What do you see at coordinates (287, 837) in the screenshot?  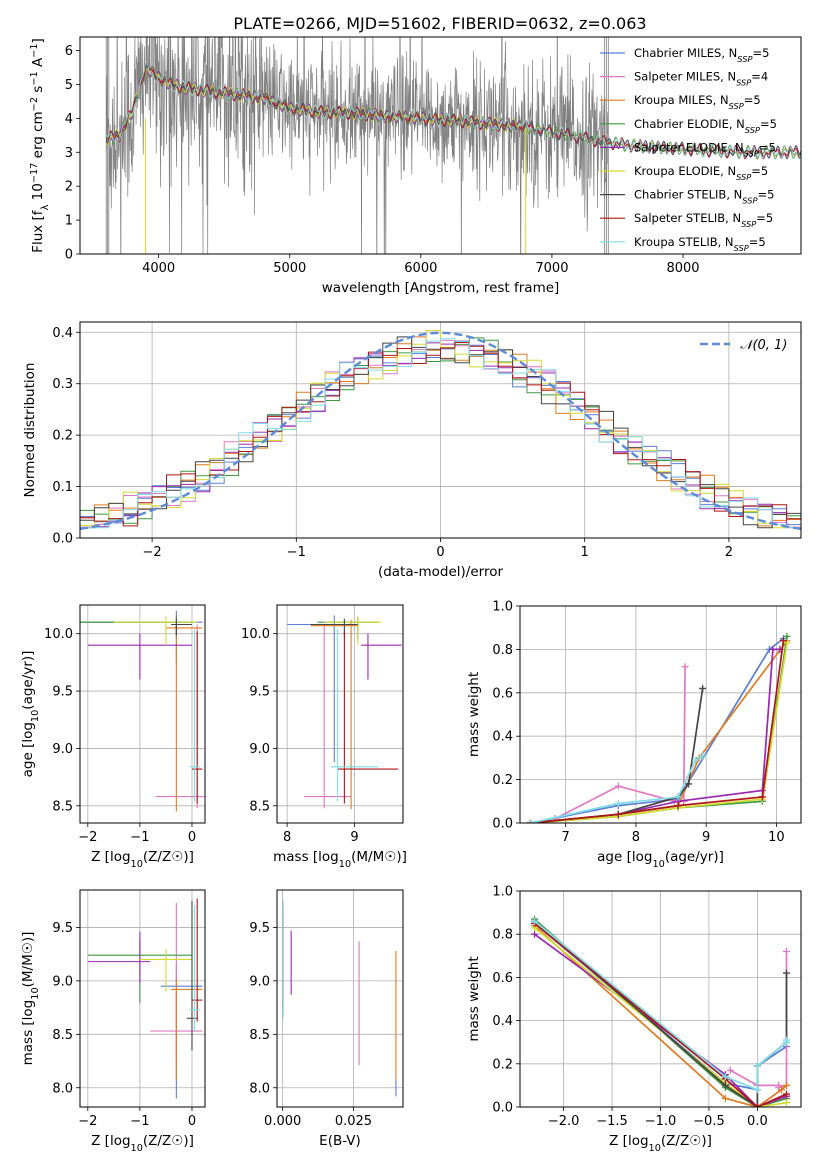 I see `x-tick-label: 8` at bounding box center [287, 837].